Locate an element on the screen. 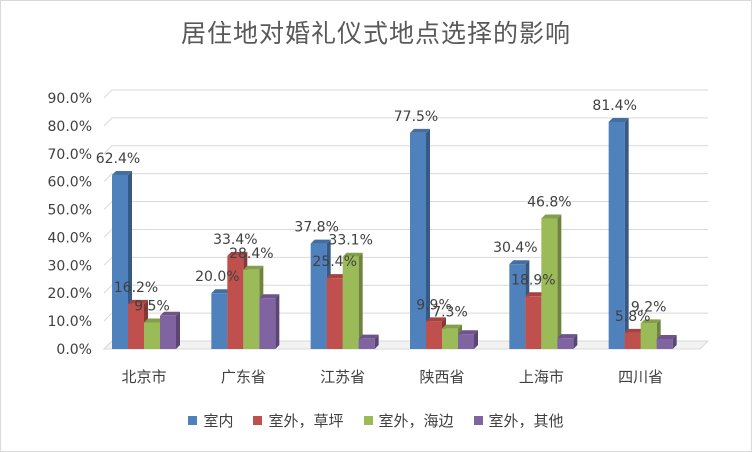 This screenshot has height=452, width=752. y-tick-label: 80.0% is located at coordinates (70, 127).